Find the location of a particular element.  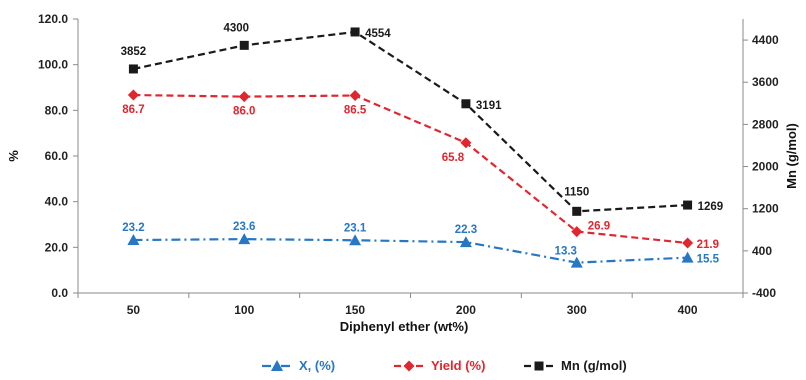

y-tick-label: 0.0 is located at coordinates (59, 293).